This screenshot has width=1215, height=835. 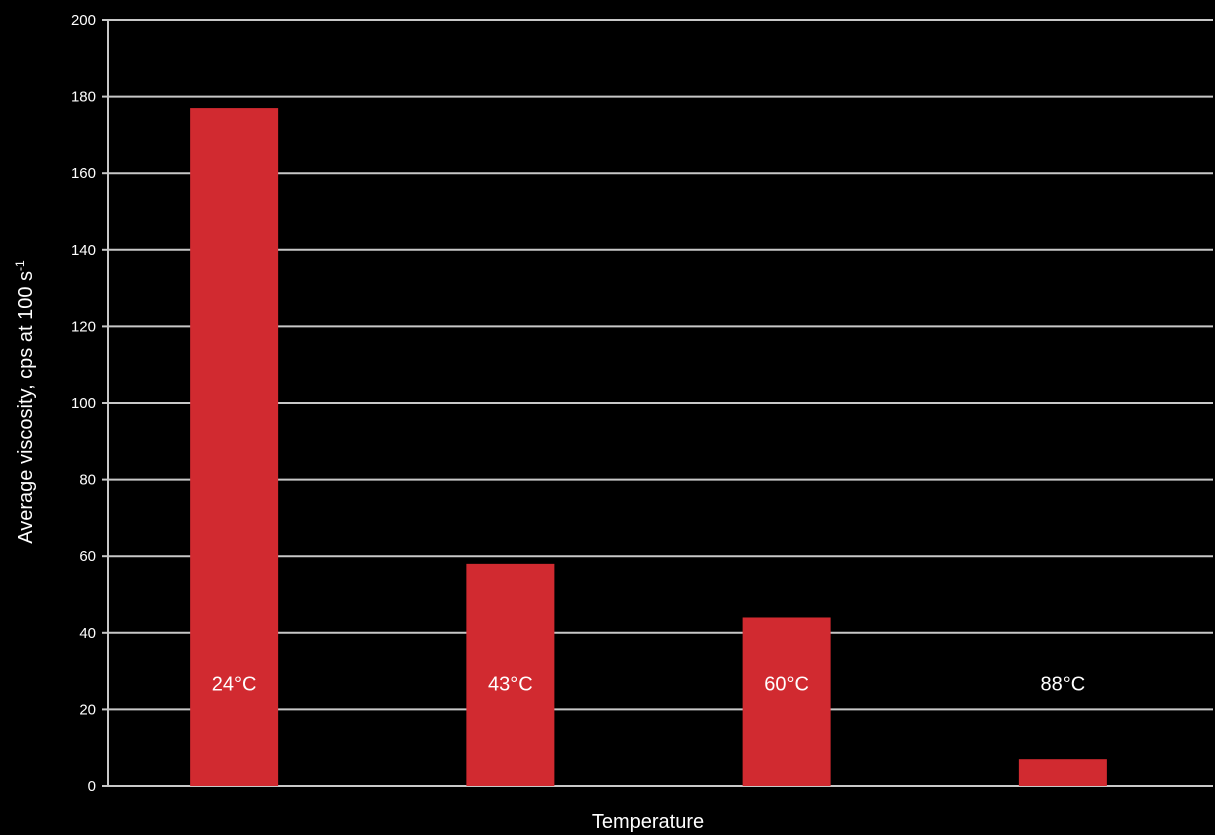 I want to click on category-label: 60°C, so click(x=786, y=684).